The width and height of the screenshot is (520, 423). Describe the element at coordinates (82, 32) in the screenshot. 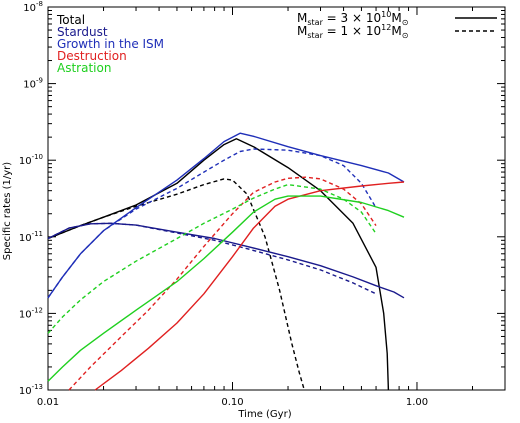

I see `legend-entry: Stardust` at that location.